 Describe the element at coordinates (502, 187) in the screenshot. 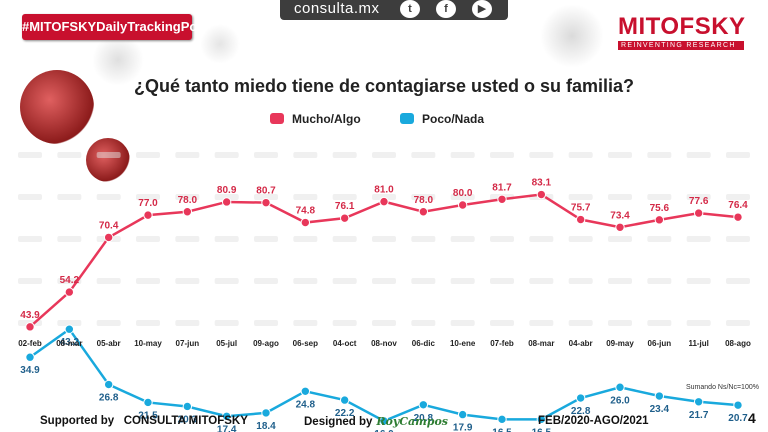

I see `data-label: 81.7` at that location.